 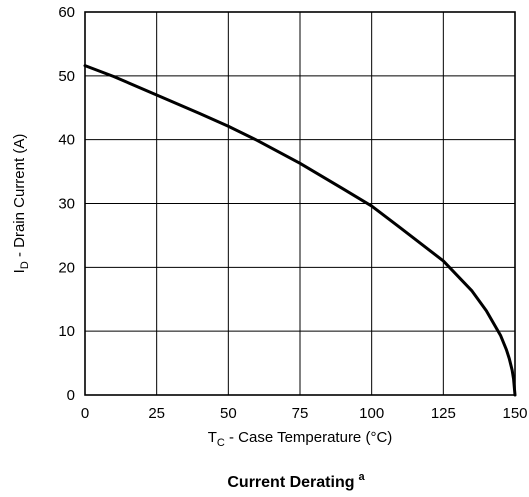 What do you see at coordinates (66, 267) in the screenshot?
I see `y-tick-label-20: 20` at bounding box center [66, 267].